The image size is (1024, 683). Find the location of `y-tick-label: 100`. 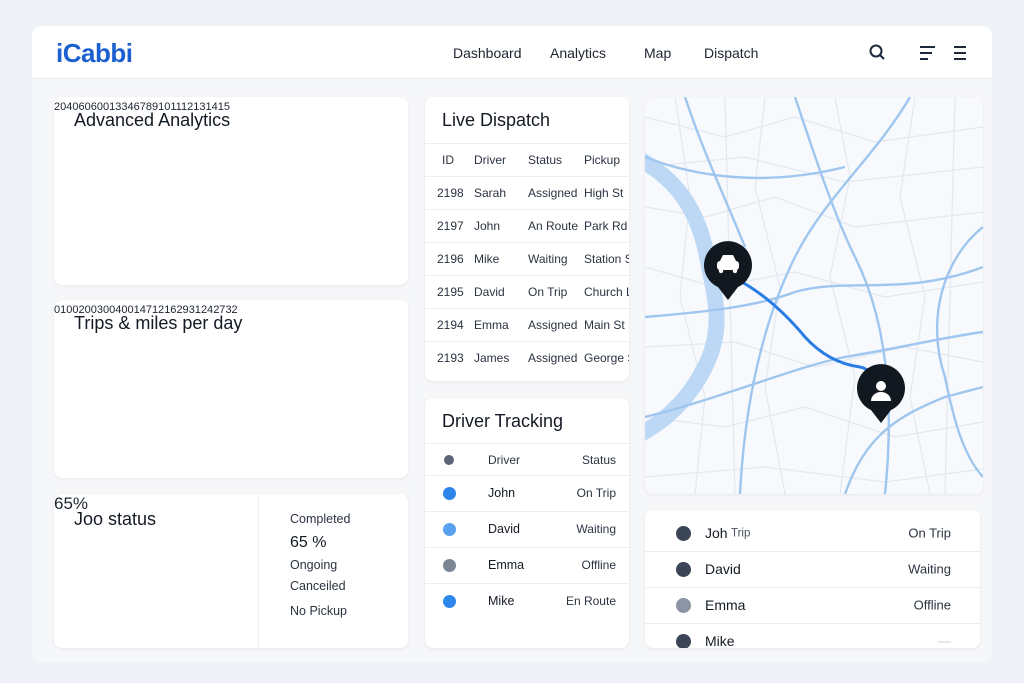

y-tick-label: 100 is located at coordinates (69, 310).